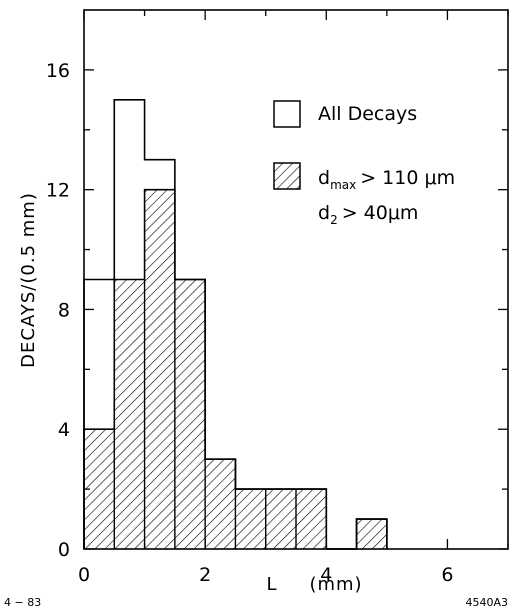 This screenshot has width=512, height=611. I want to click on legend-swatch-cut-decays, so click(287, 176).